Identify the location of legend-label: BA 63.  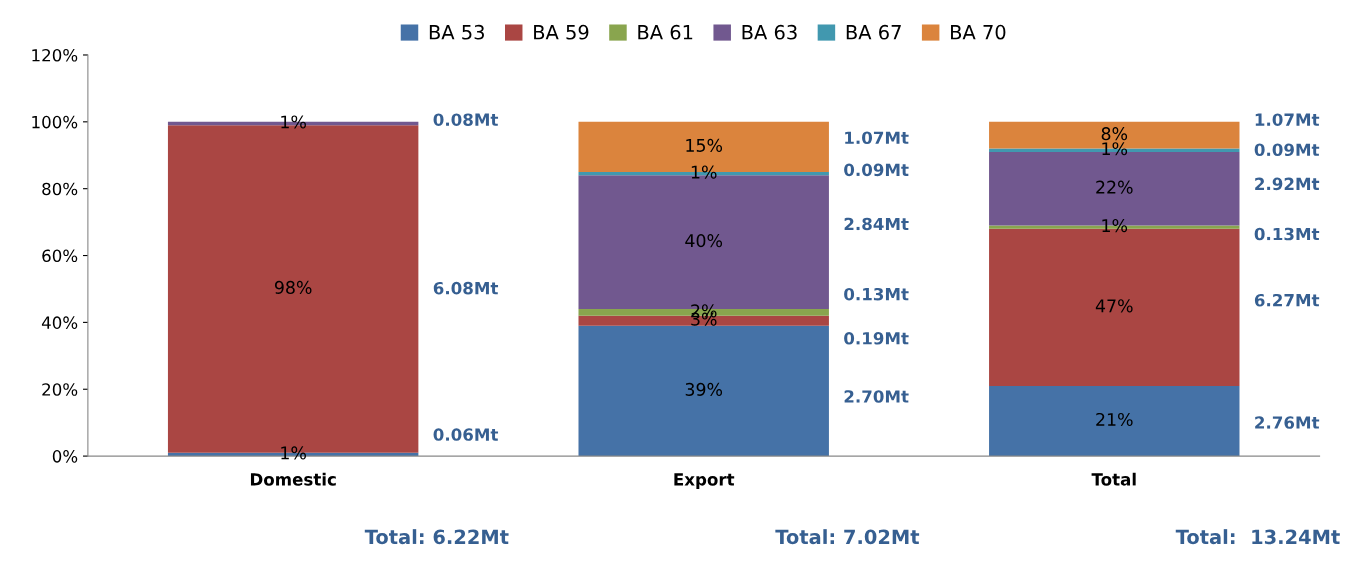
(769, 32).